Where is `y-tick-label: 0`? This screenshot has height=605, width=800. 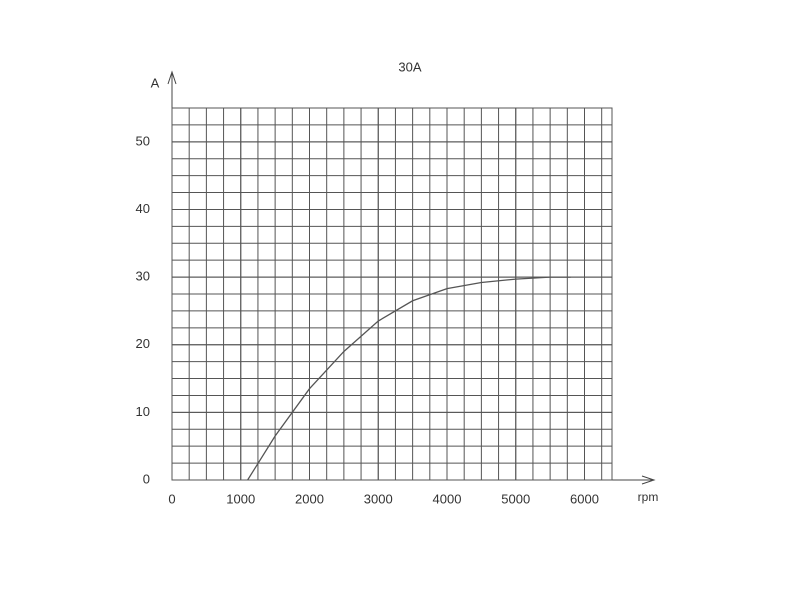 y-tick-label: 0 is located at coordinates (146, 478).